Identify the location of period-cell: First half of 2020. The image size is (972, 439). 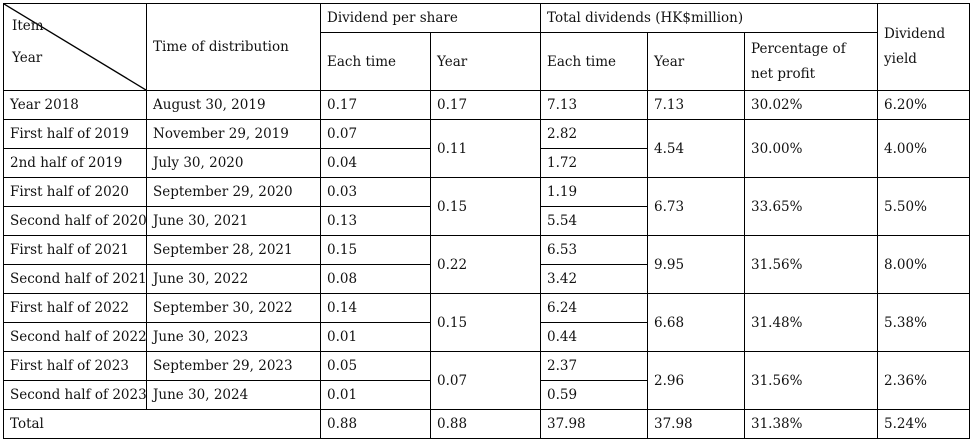
(75, 192).